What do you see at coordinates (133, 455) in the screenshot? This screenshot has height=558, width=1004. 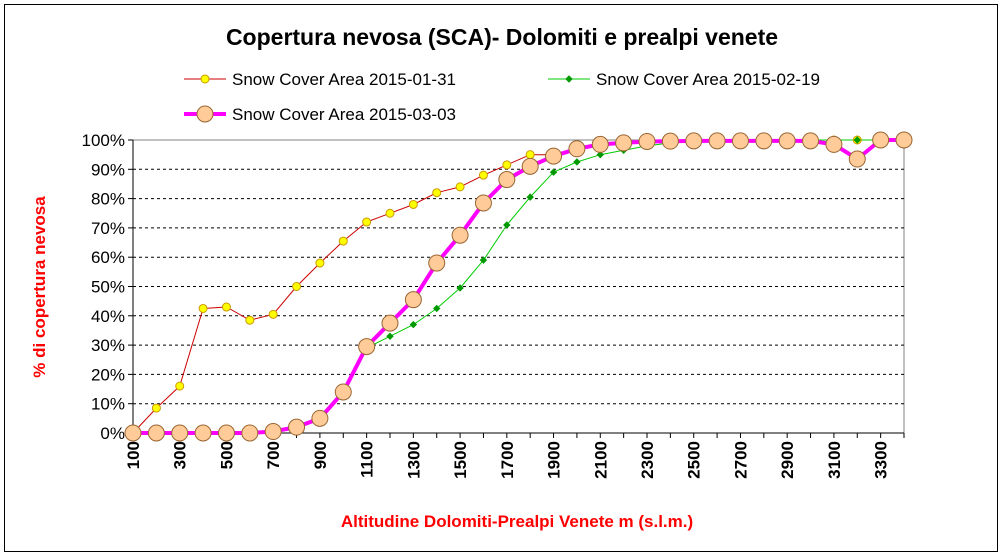 I see `x-tick-label: 100` at bounding box center [133, 455].